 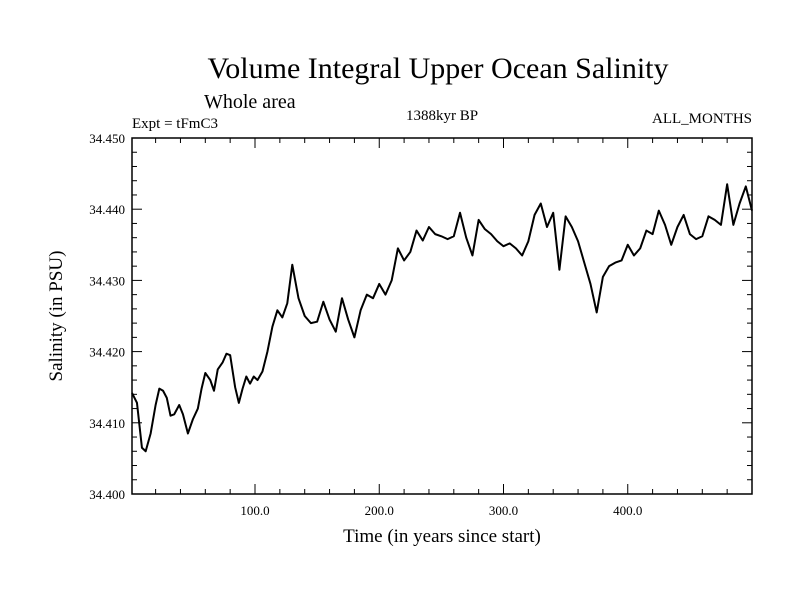 What do you see at coordinates (107, 280) in the screenshot?
I see `y-tick-label: 34.430` at bounding box center [107, 280].